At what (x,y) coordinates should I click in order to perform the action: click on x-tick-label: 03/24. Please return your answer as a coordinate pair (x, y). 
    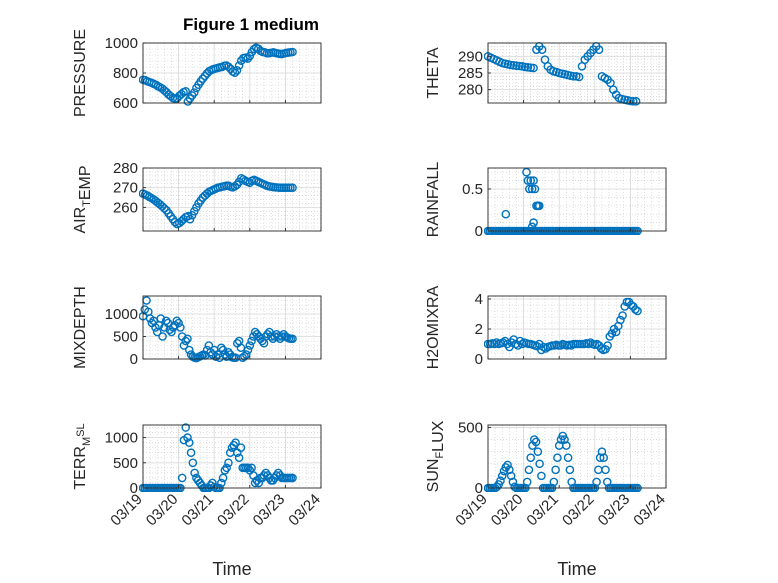
    Looking at the image, I should click on (649, 510).